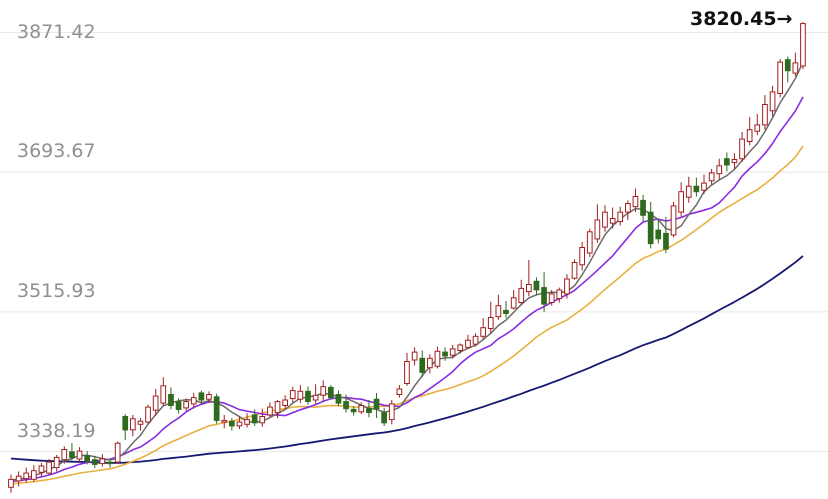 Image resolution: width=828 pixels, height=499 pixels. Describe the element at coordinates (56, 32) in the screenshot. I see `y-tick-label: 3871.42` at that location.